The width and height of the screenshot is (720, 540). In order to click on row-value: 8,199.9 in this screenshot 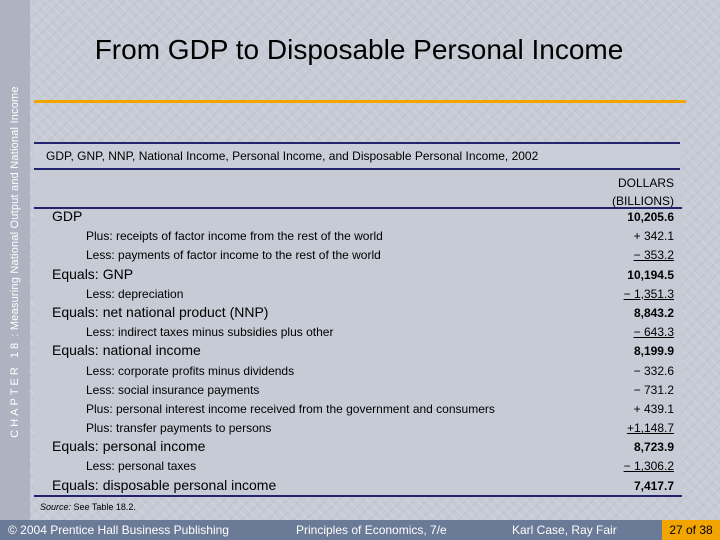, I will do `click(653, 351)`.